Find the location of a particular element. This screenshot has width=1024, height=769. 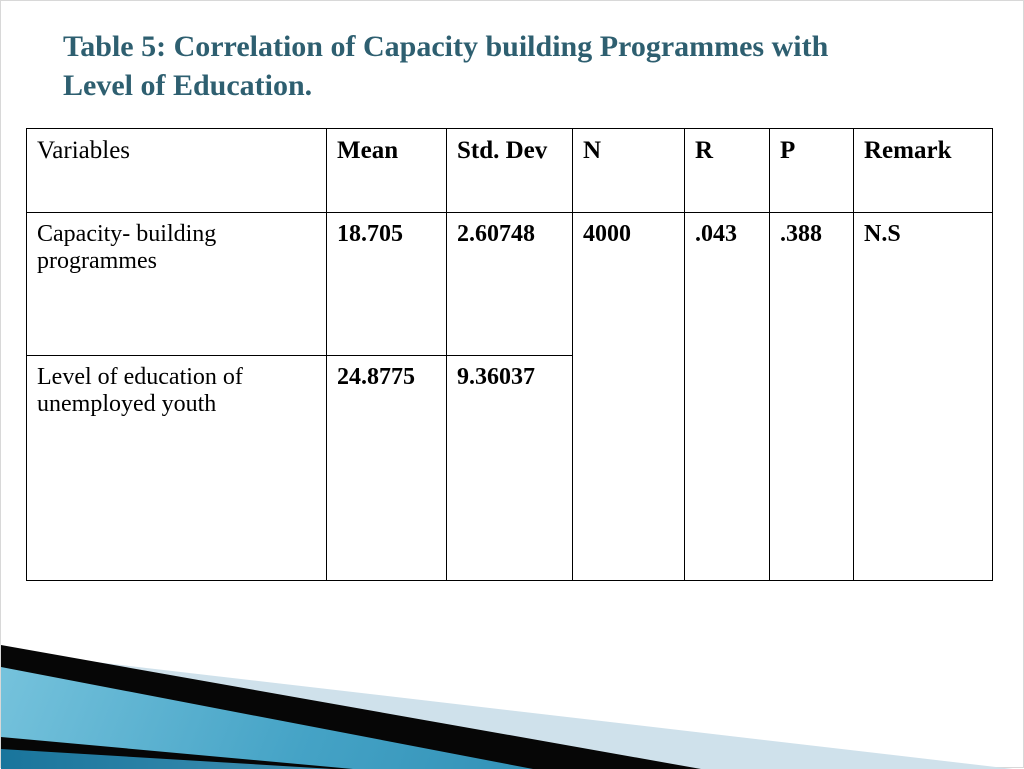

header-remark: Remark is located at coordinates (923, 170).